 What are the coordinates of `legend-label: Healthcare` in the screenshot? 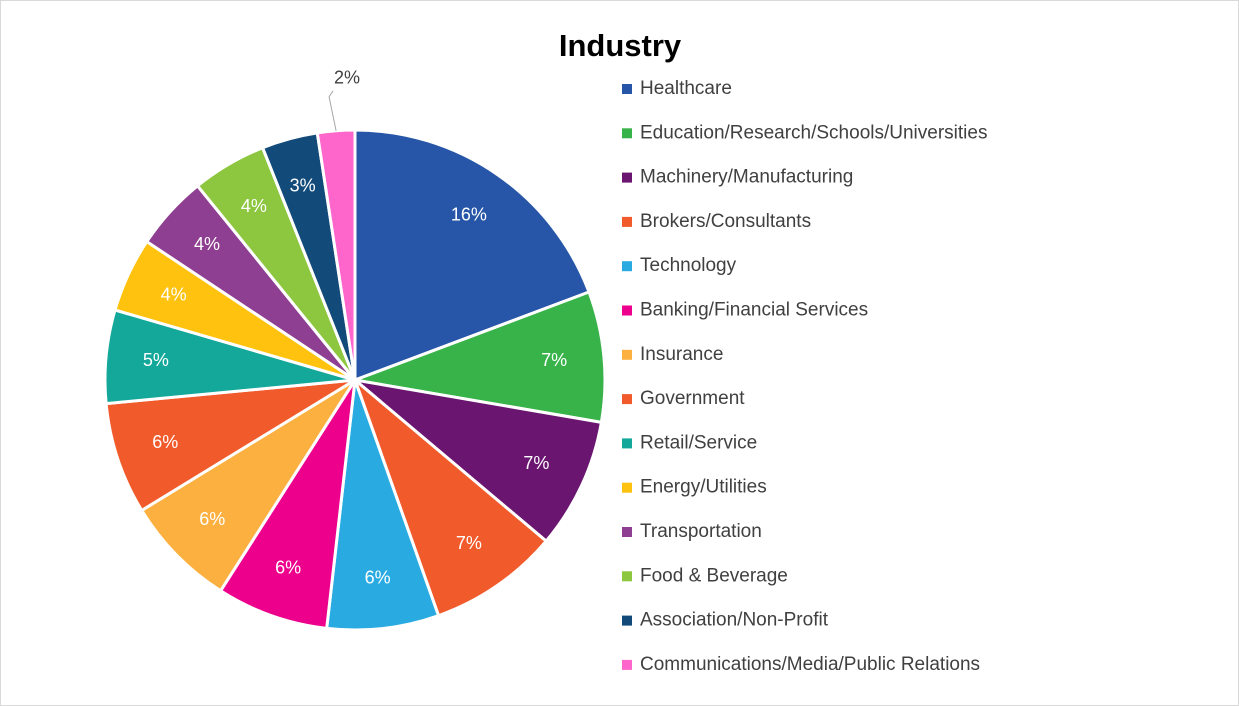 It's located at (686, 88).